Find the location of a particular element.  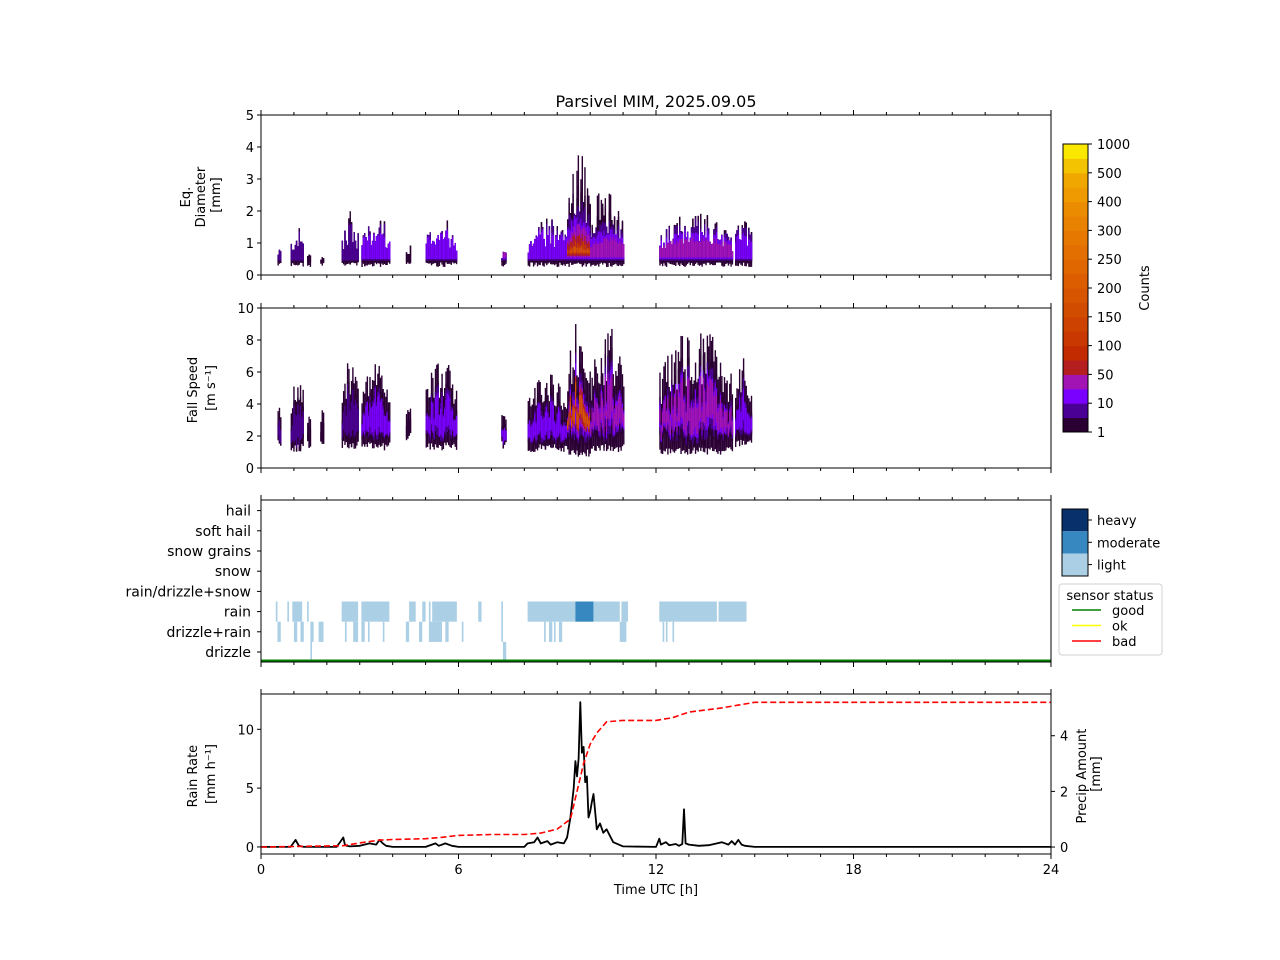

category-label-soft-hail: soft hail is located at coordinates (223, 532).